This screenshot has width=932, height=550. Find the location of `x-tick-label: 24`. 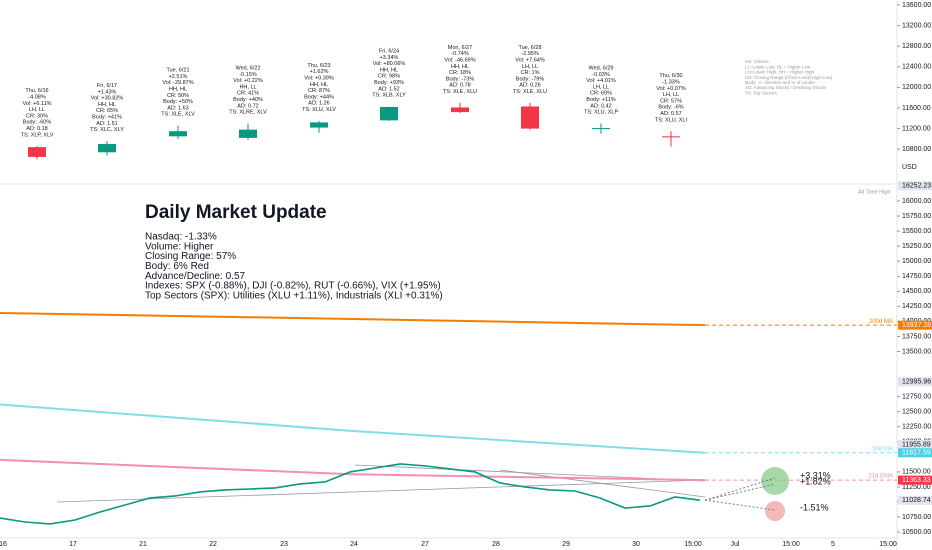

x-tick-label: 24 is located at coordinates (354, 544).